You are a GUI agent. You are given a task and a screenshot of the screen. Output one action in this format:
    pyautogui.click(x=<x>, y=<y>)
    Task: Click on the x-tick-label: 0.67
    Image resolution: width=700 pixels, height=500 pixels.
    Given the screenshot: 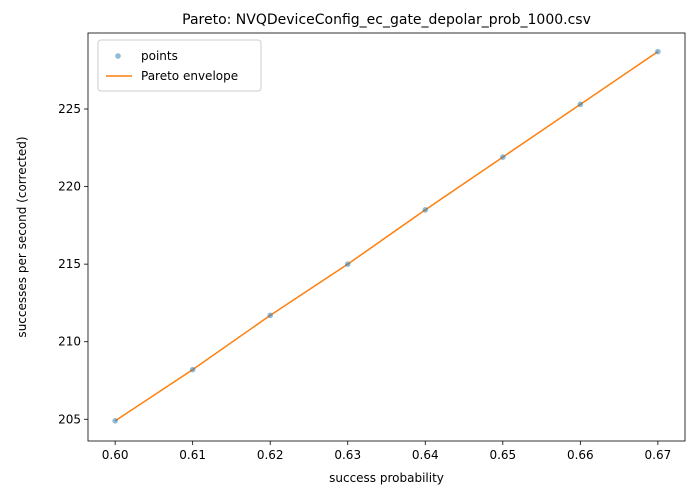 What is the action you would take?
    pyautogui.click(x=658, y=455)
    